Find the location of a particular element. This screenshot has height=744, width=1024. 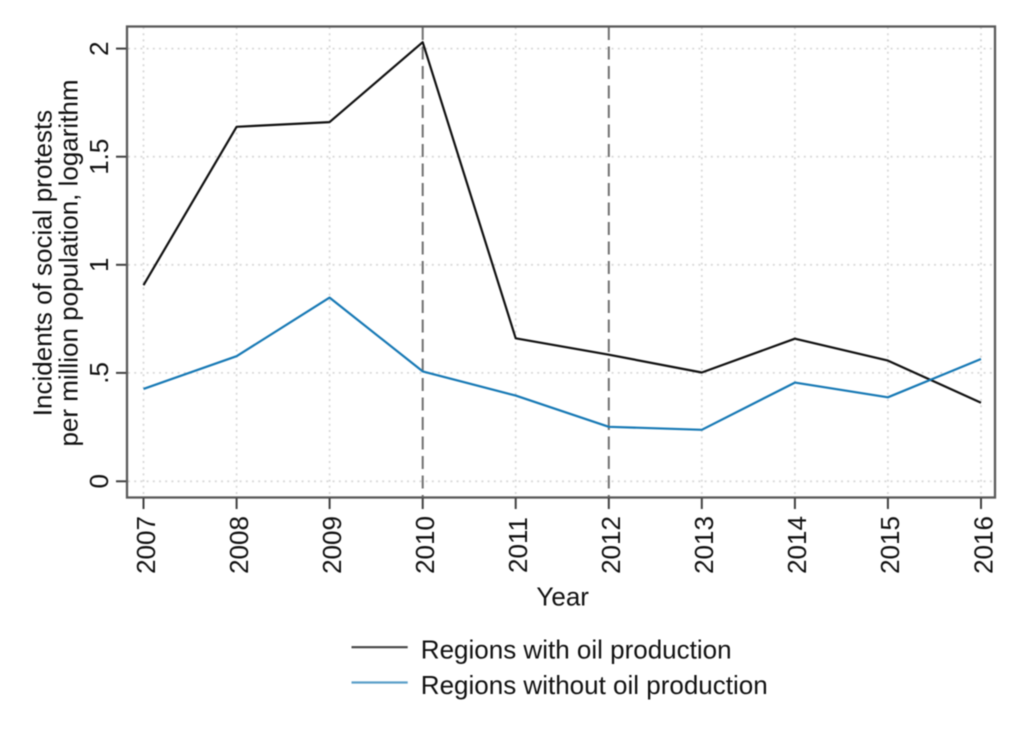

svg-text: 2011 is located at coordinates (518, 545).